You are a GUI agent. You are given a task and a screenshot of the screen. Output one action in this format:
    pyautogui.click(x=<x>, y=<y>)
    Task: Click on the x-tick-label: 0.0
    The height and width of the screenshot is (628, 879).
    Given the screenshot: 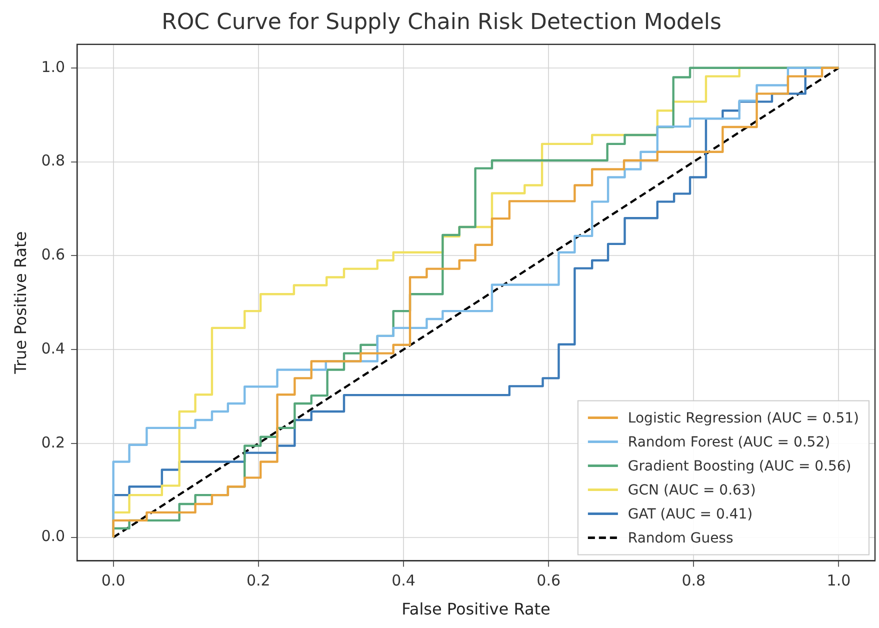 What is the action you would take?
    pyautogui.click(x=113, y=581)
    